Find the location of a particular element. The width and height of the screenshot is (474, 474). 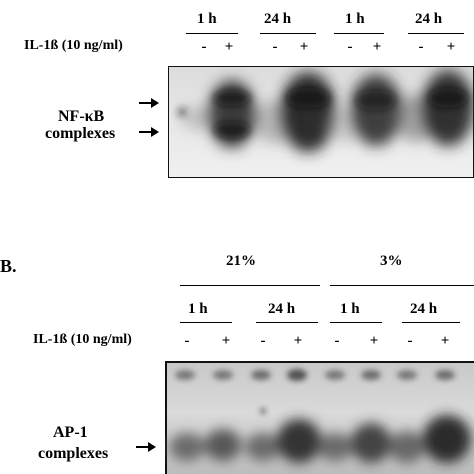

panel-b-sign-2: + is located at coordinates (226, 341).